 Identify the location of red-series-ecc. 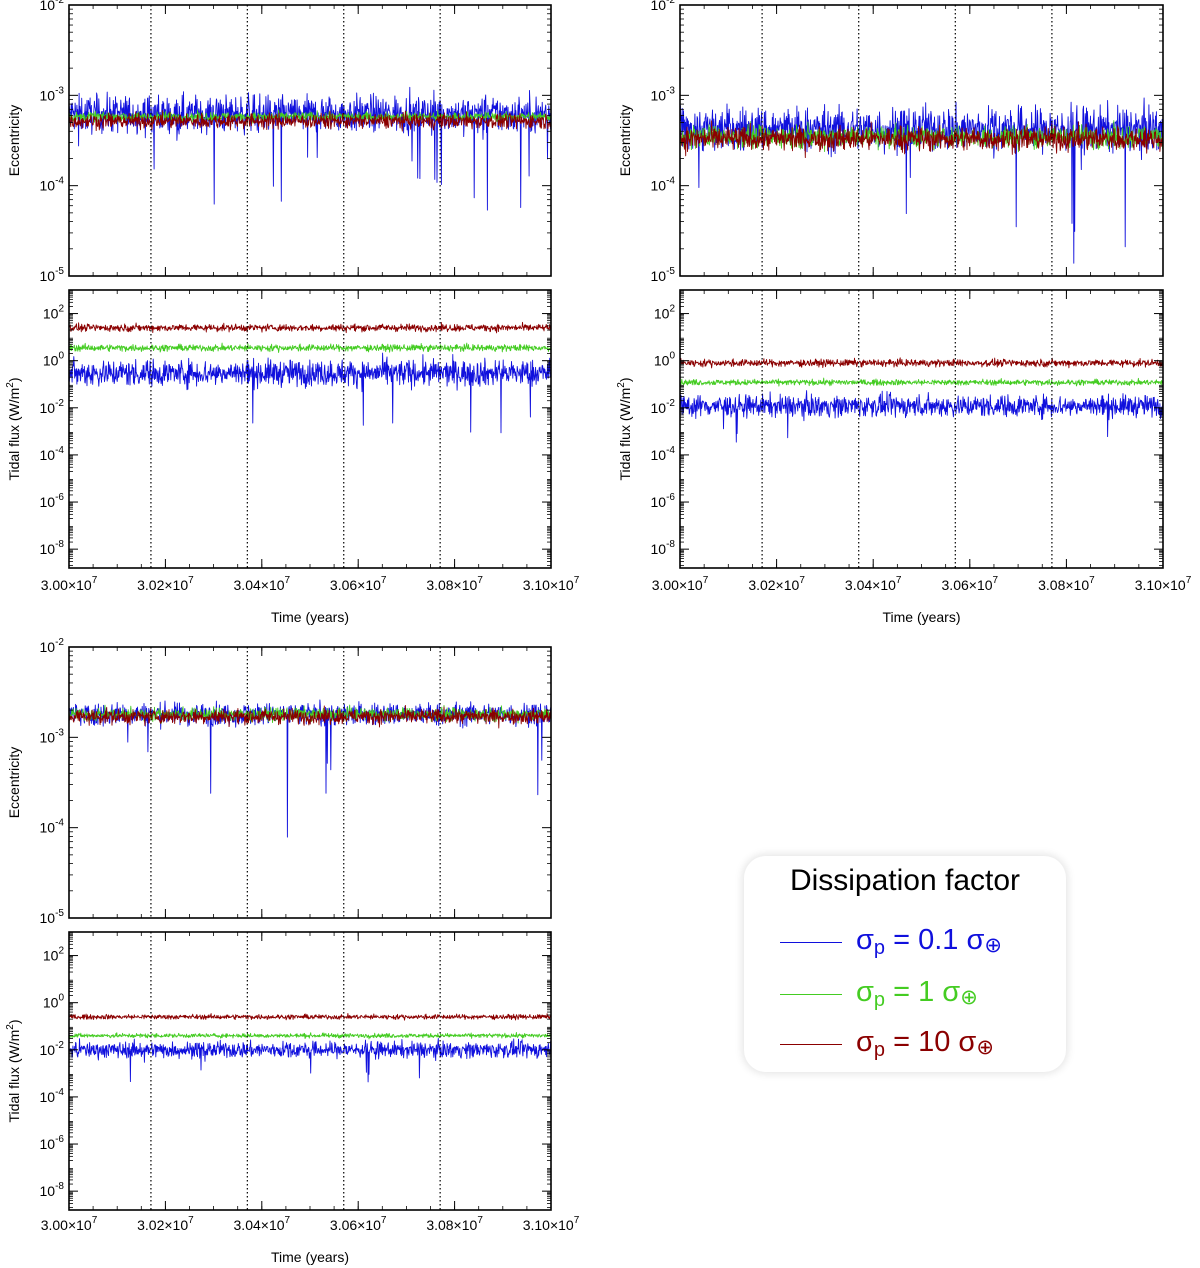
(921, 139).